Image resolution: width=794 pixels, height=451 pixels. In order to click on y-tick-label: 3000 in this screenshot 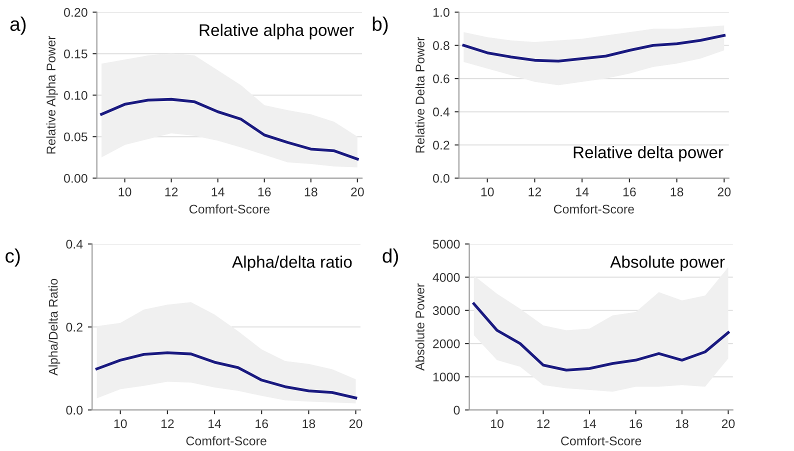, I will do `click(446, 311)`.